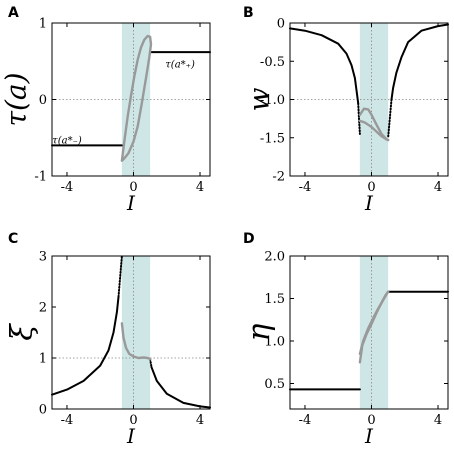 This screenshot has width=454, height=449. Describe the element at coordinates (40, 177) in the screenshot. I see `y-tick-label: -1` at that location.